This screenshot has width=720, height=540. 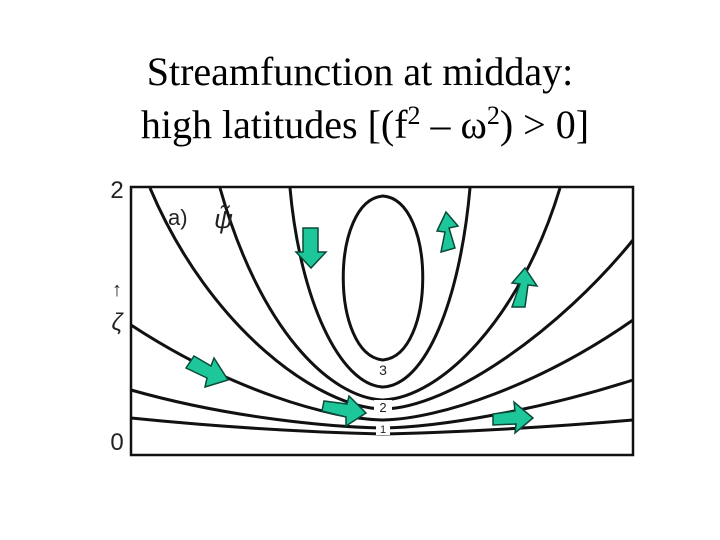 What do you see at coordinates (274, 124) in the screenshot?
I see `title-part: high latitudes [(f` at bounding box center [274, 124].